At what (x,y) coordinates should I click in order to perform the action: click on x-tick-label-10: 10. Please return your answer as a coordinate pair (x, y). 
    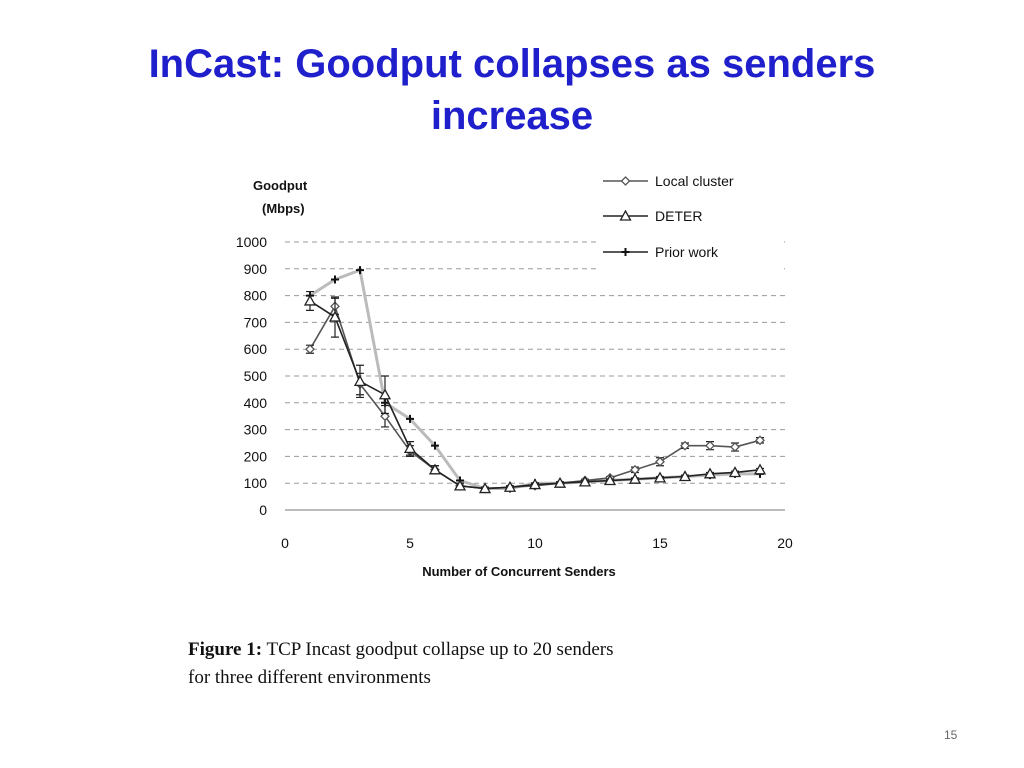
    Looking at the image, I should click on (535, 543).